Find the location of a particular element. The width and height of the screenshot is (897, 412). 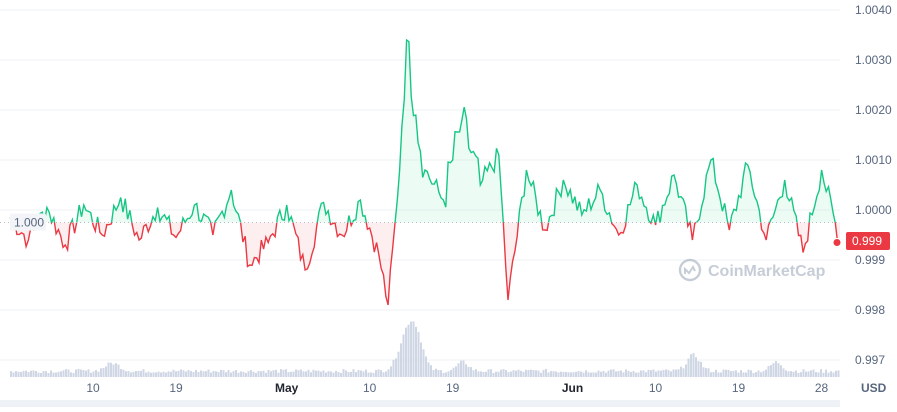

current-price-tag: 0.999 is located at coordinates (861, 241).